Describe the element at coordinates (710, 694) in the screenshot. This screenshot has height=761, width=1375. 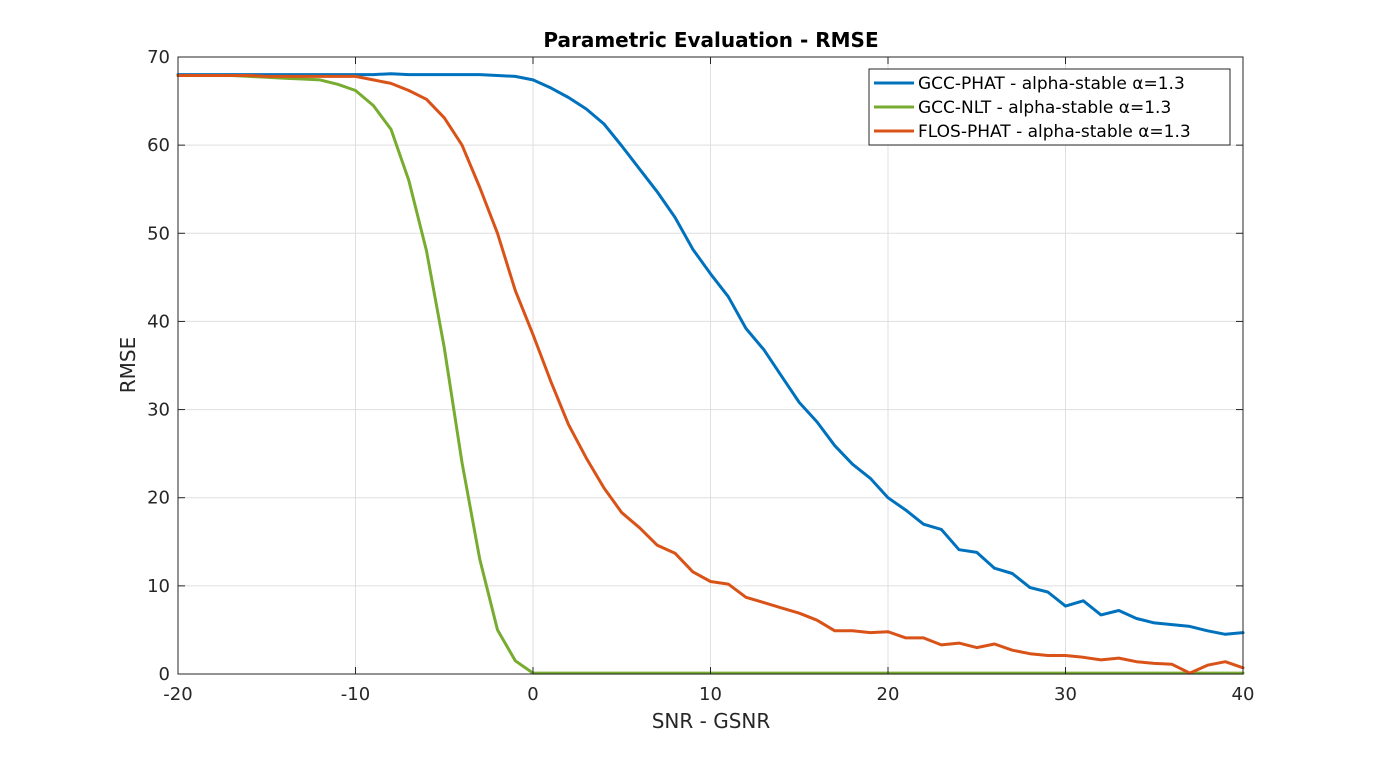
I see `x-tick-label: 10` at that location.